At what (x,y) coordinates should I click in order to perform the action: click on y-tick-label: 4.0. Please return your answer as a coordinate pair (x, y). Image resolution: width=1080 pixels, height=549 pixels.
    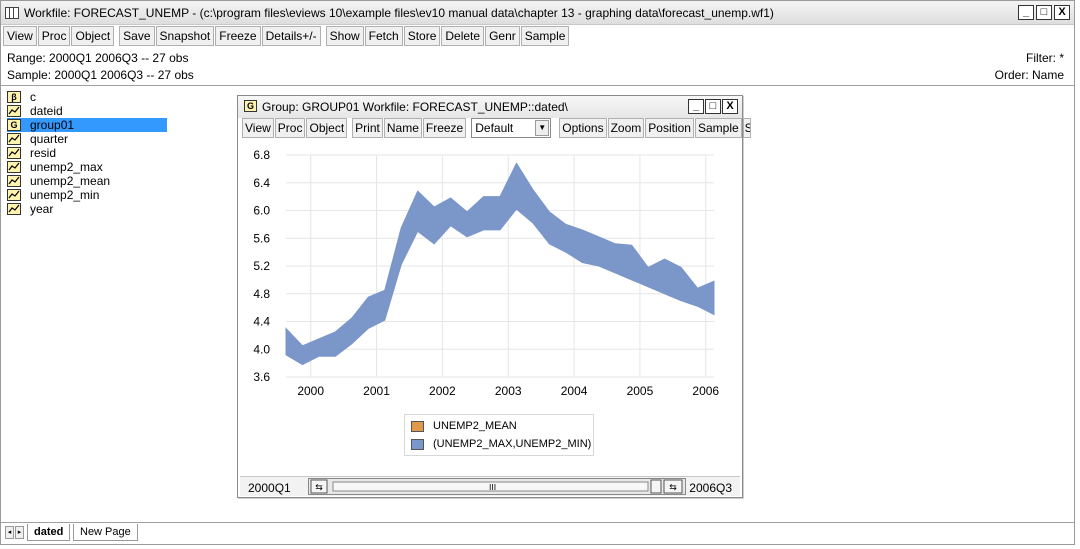
    Looking at the image, I should click on (261, 349).